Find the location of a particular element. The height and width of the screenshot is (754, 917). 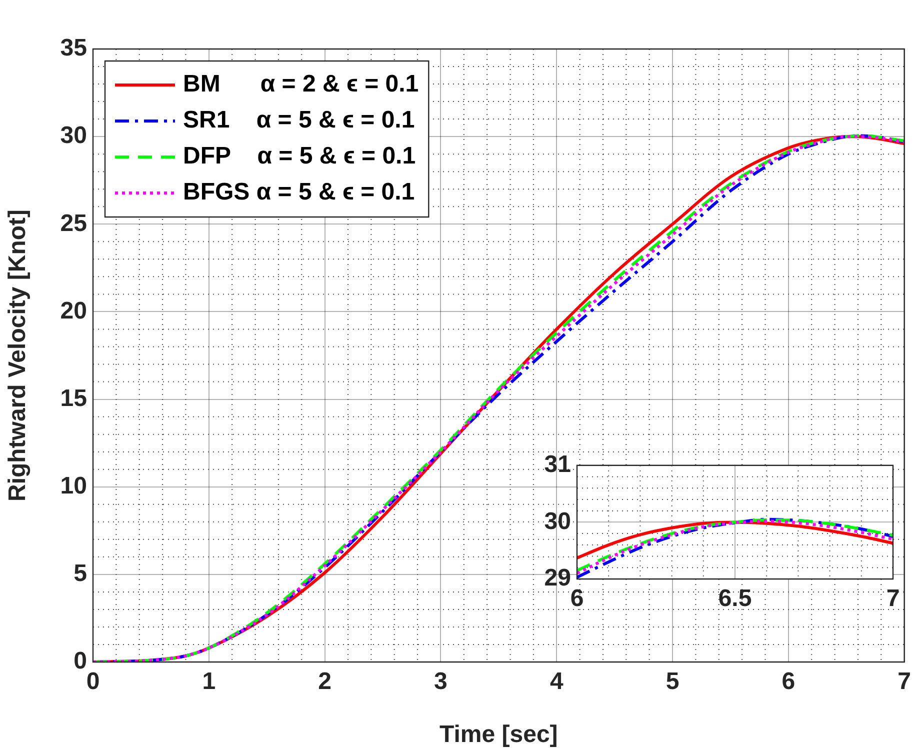

y-tick-label: 15 is located at coordinates (73, 398).